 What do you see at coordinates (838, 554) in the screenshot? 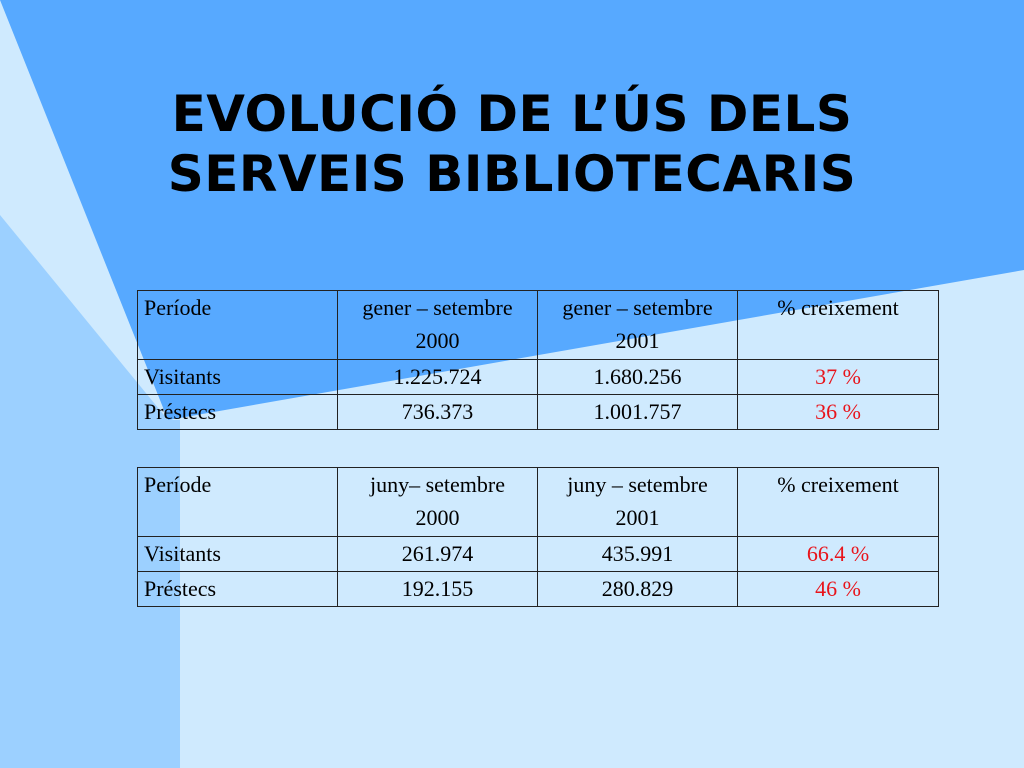
I see `growth-value: 66.4 %` at bounding box center [838, 554].